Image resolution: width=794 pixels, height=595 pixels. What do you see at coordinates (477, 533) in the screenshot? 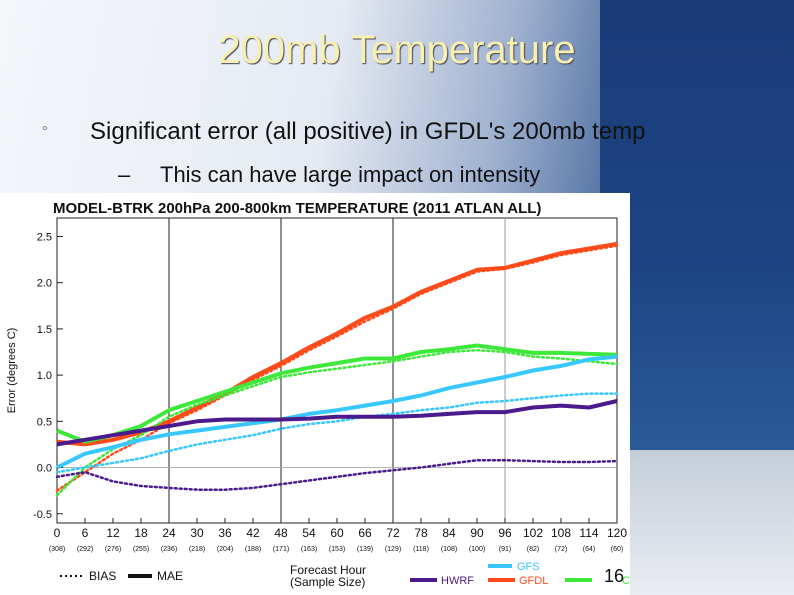
I see `x-tick-label: 90` at bounding box center [477, 533].